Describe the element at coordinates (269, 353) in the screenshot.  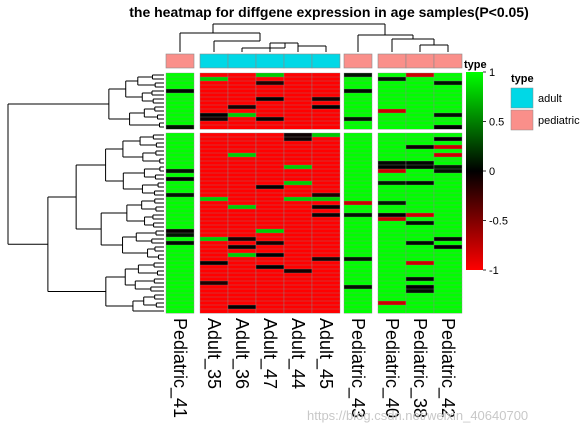
I see `column-label: Adult_47` at that location.